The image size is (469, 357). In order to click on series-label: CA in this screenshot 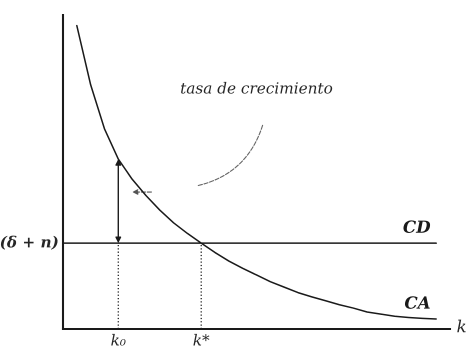, I will do `click(417, 302)`.